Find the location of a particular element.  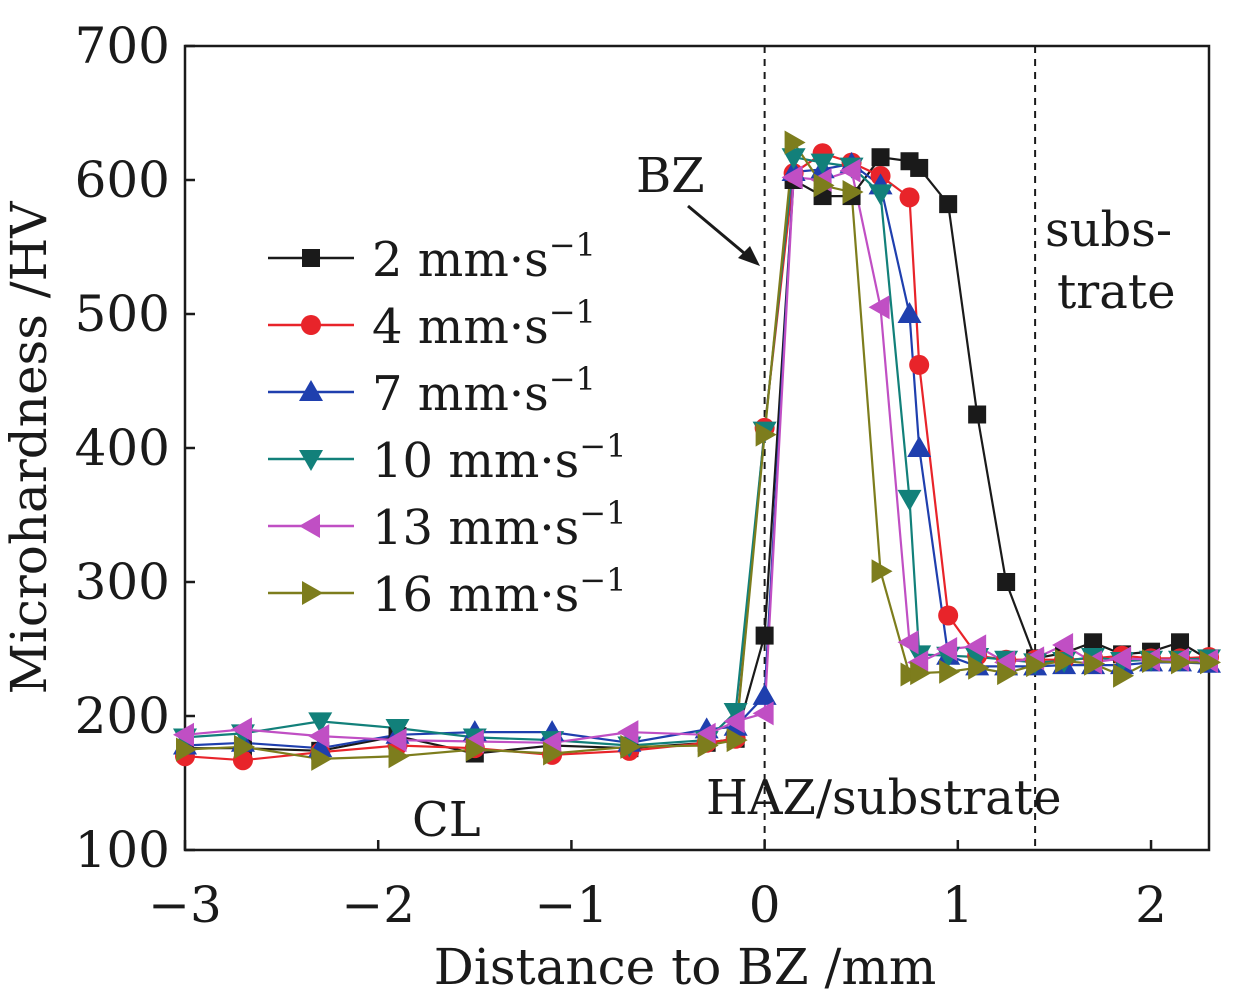

annotation-haz: HAZ/substrate is located at coordinates (884, 798).